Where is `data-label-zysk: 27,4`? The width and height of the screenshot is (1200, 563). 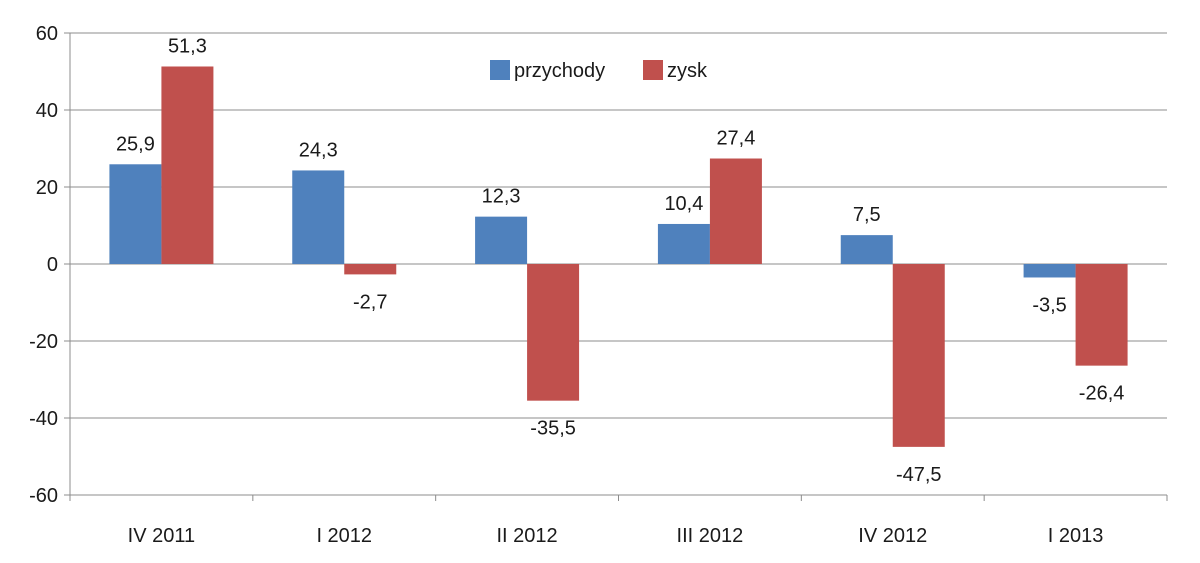 data-label-zysk: 27,4 is located at coordinates (735, 139).